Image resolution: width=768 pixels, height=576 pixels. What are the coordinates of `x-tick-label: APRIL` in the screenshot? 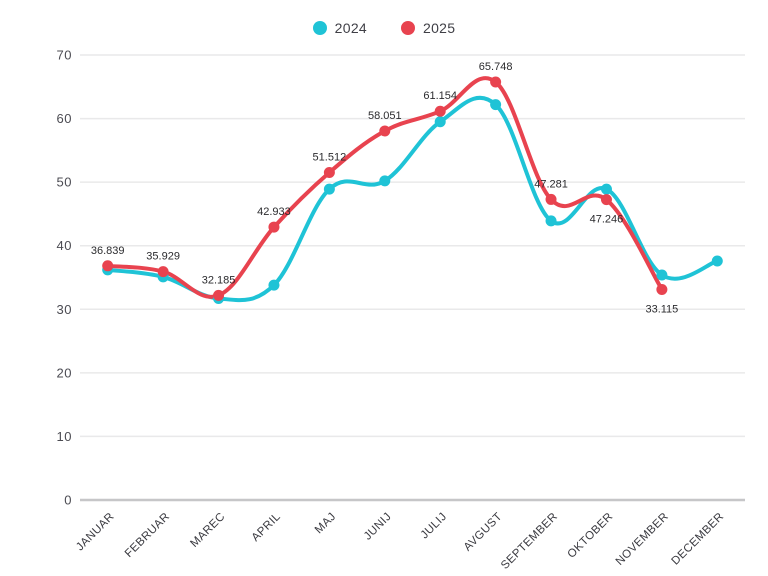 It's located at (267, 528).